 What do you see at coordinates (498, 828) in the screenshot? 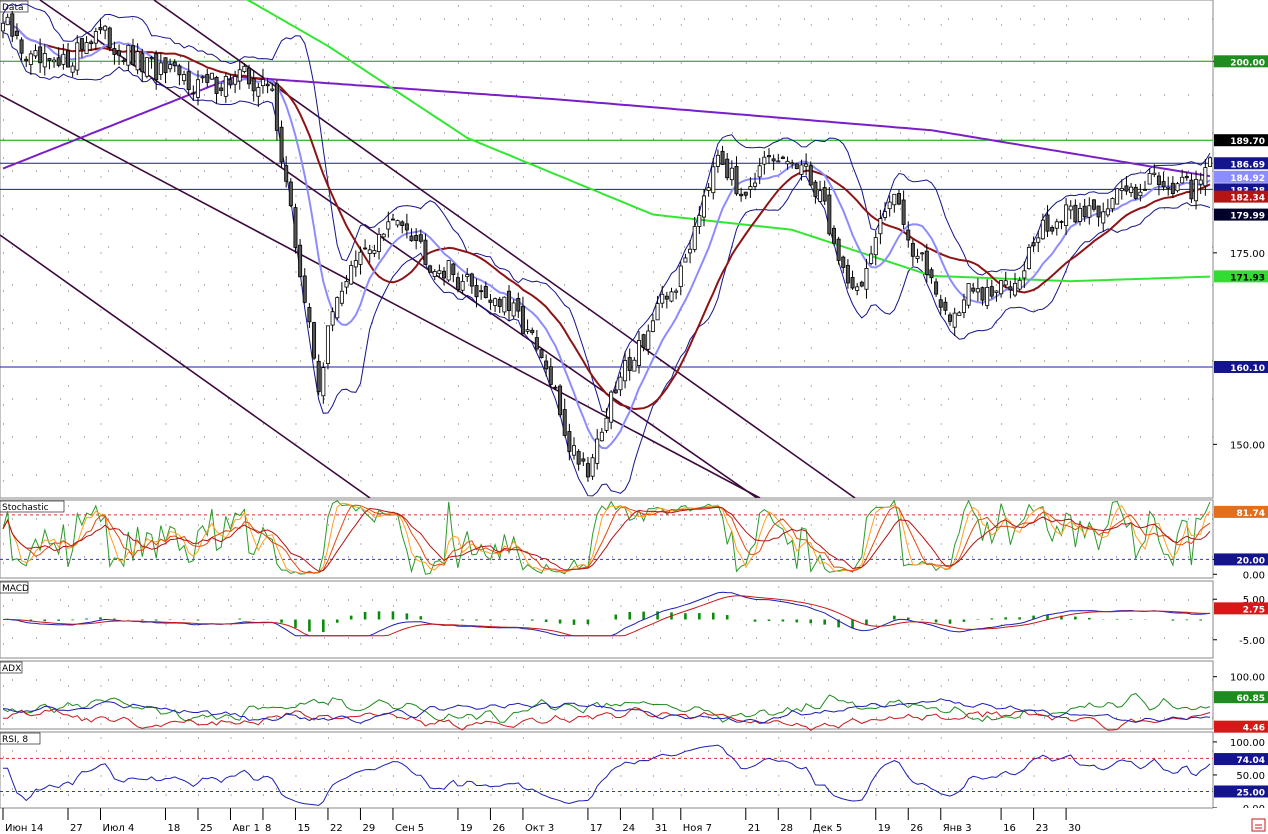
I see `x-tick-label-12: 26` at bounding box center [498, 828].